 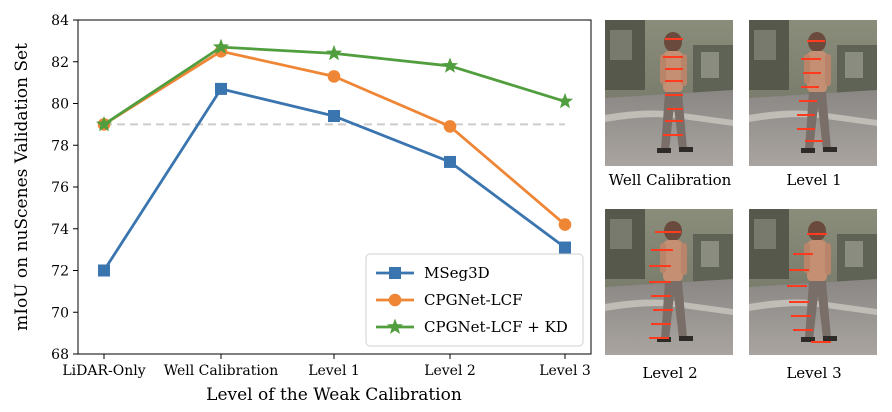 What do you see at coordinates (22, 187) in the screenshot?
I see `y-axis-label: mIoU on nuScenes Validation Set` at bounding box center [22, 187].